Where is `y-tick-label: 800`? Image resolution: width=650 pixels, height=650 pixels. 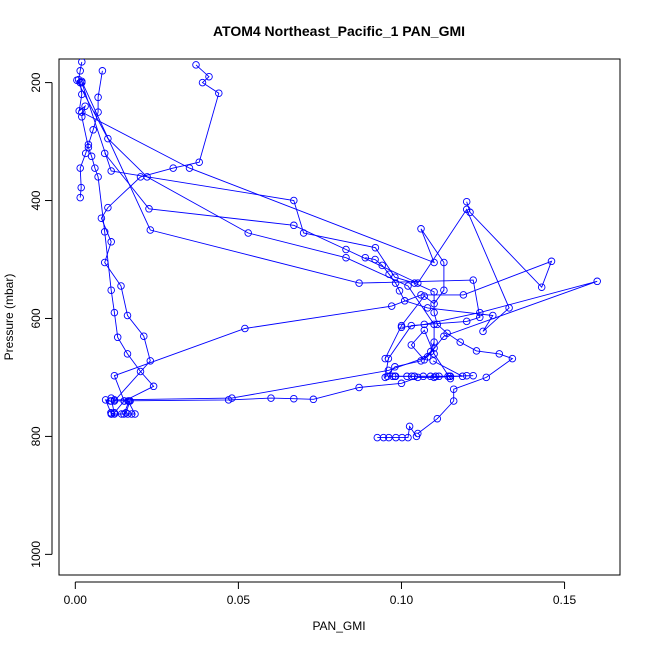 y-tick-label: 800 is located at coordinates (36, 436).